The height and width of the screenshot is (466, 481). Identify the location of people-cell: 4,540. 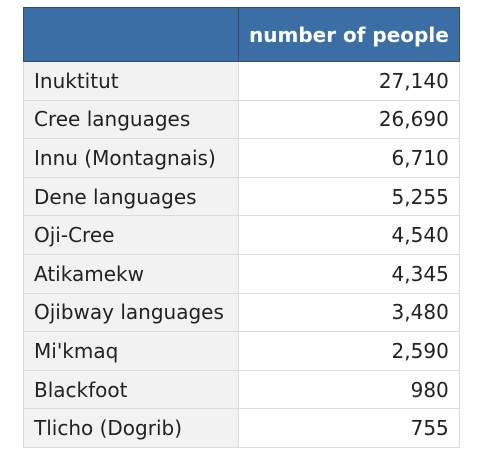
(349, 235).